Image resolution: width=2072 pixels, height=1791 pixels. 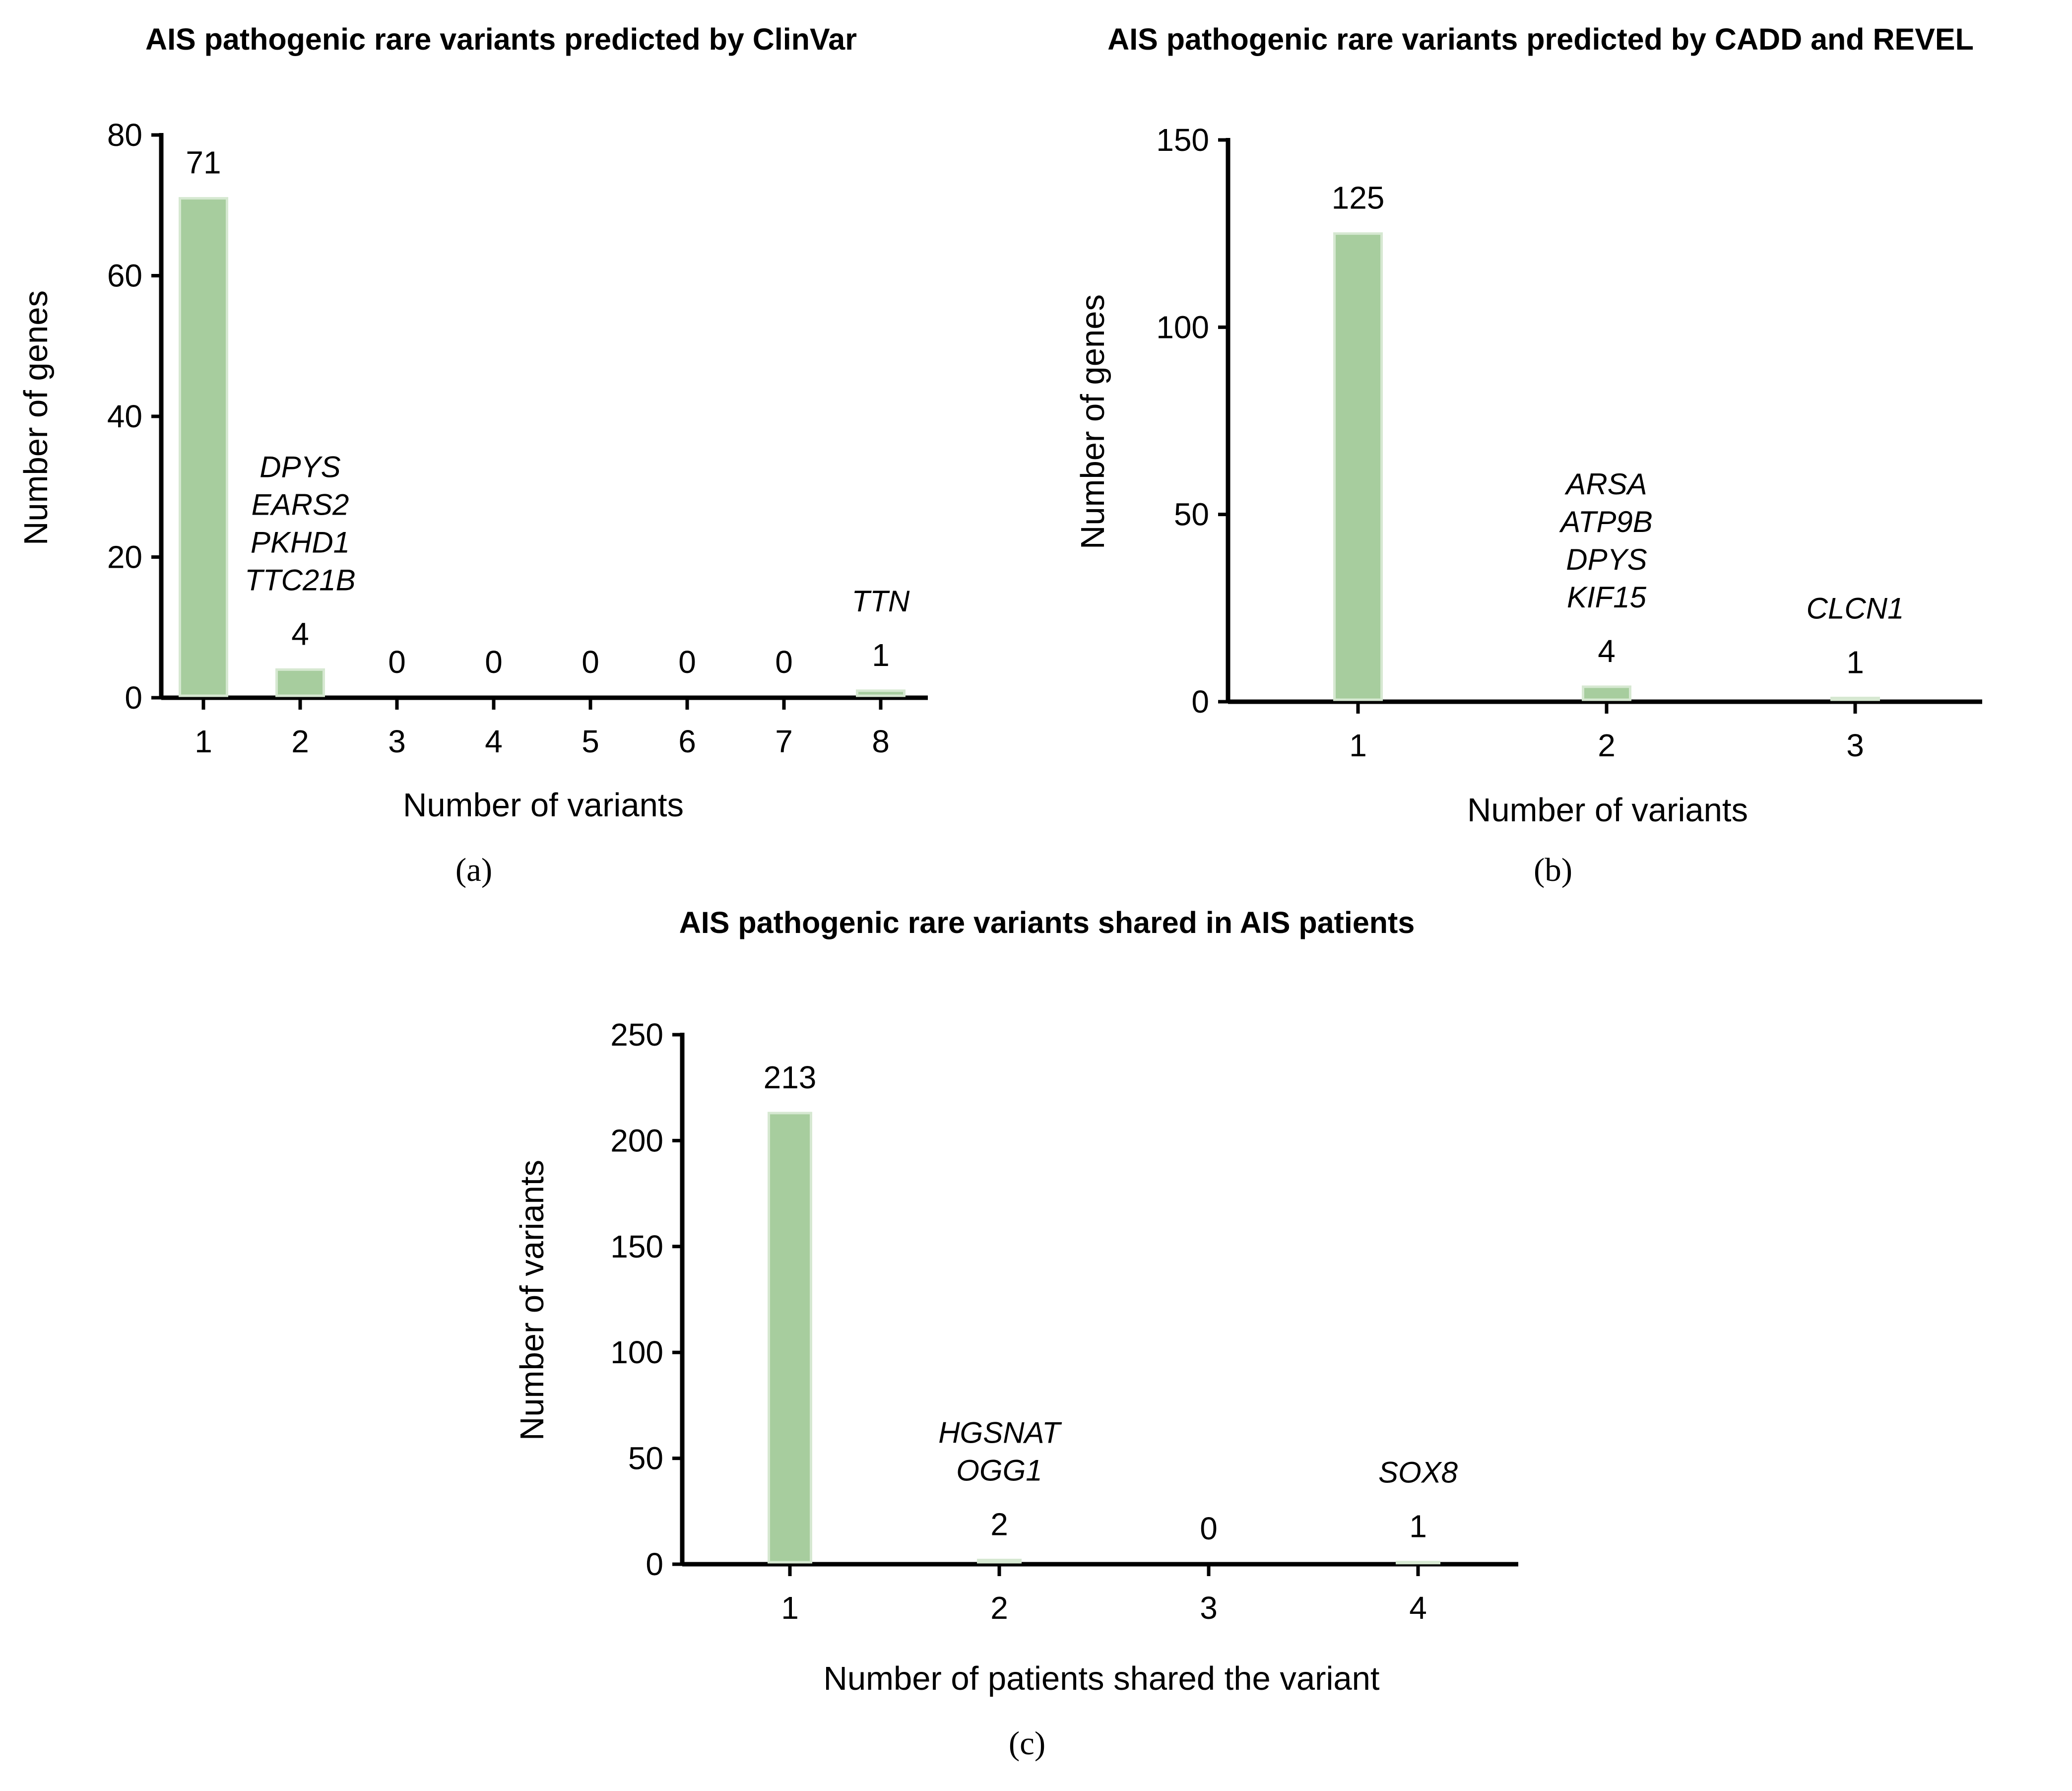 I want to click on chart-c-xlabel: Number of patients shared the variant, so click(x=1101, y=1679).